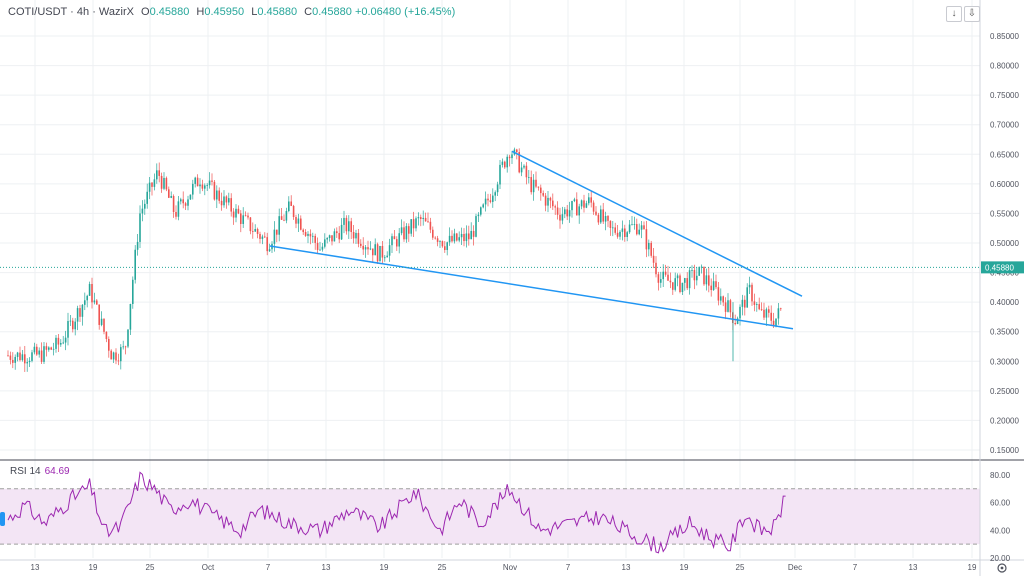 The height and width of the screenshot is (581, 1024). Describe the element at coordinates (384, 567) in the screenshot. I see `x-tick-label: 19` at that location.